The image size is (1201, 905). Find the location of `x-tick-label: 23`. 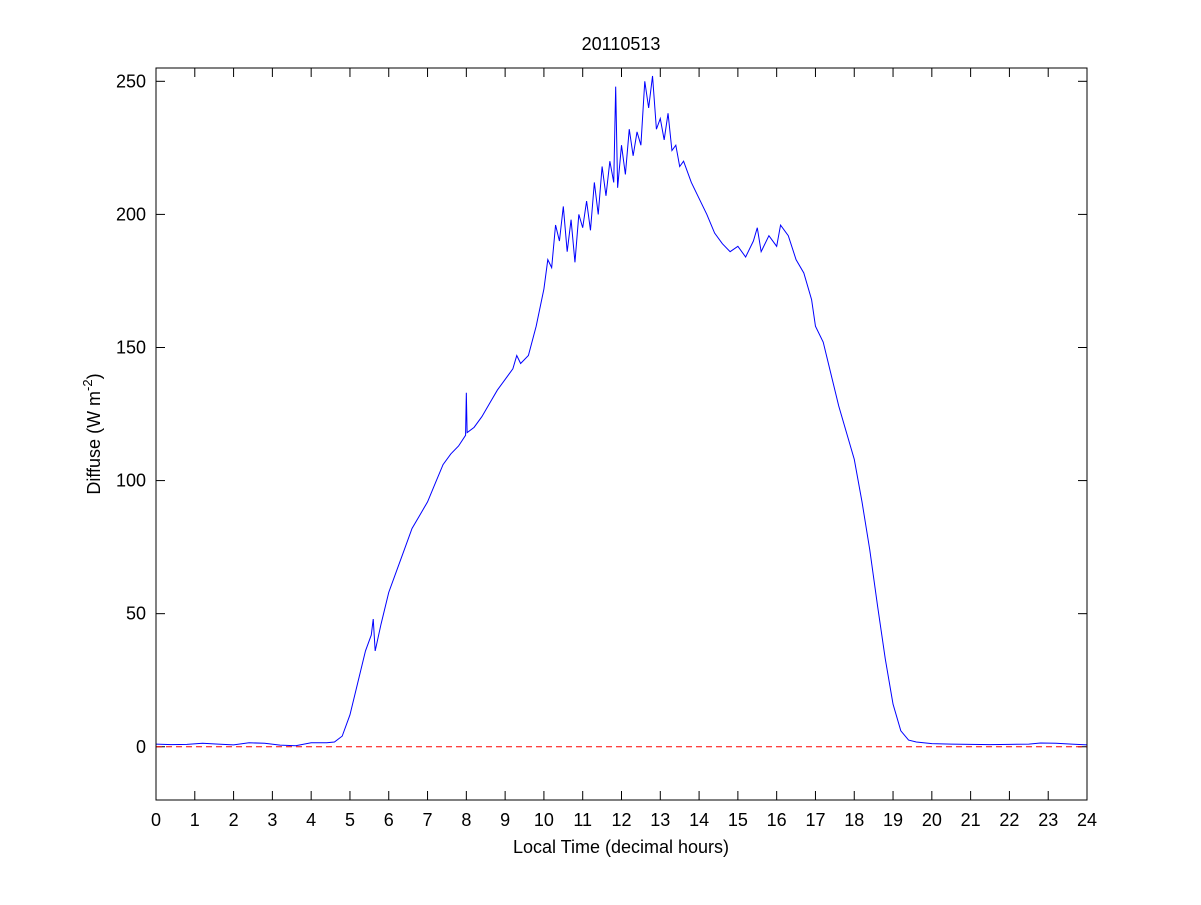

x-tick-label: 23 is located at coordinates (1048, 820).